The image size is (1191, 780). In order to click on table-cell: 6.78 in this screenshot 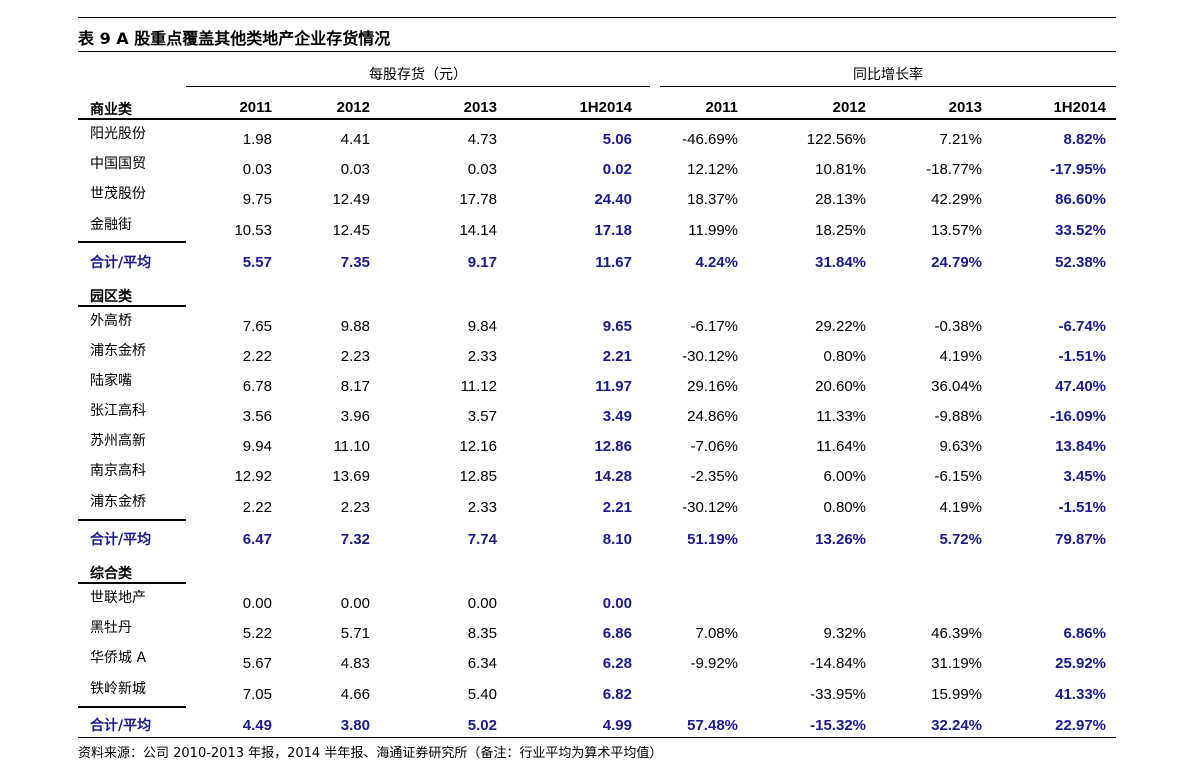, I will do `click(257, 386)`.